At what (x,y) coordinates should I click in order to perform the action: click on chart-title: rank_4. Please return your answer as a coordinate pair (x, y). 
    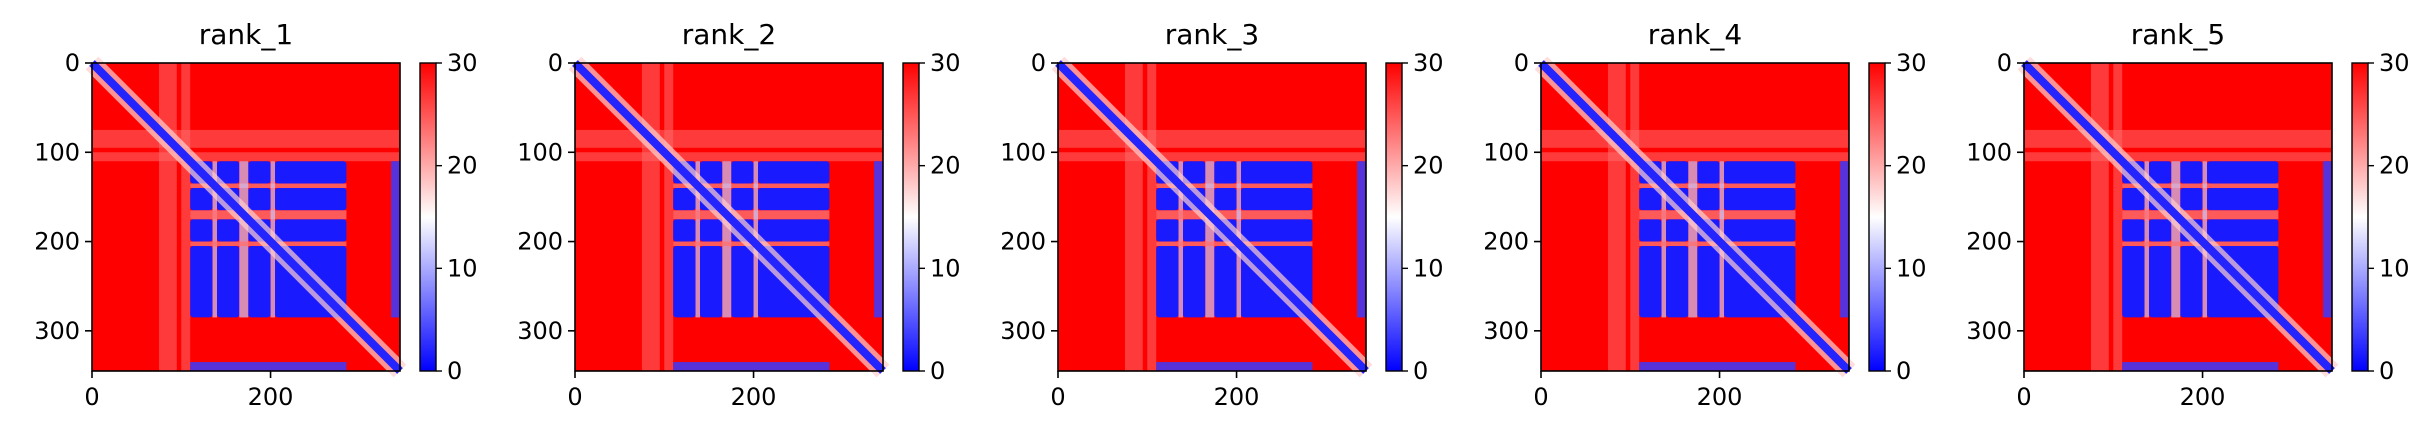
    Looking at the image, I should click on (1695, 34).